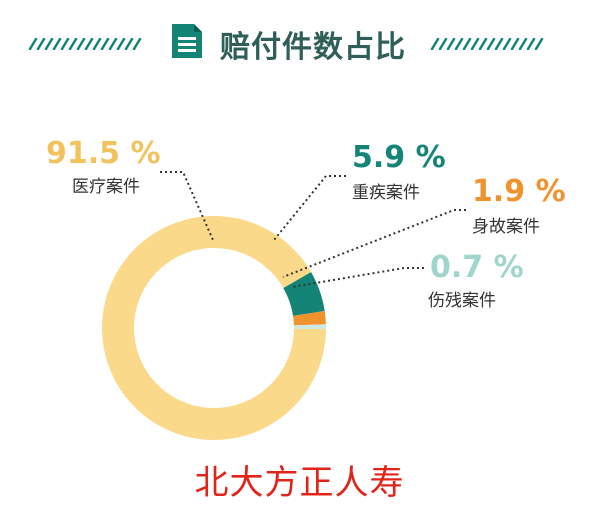 The height and width of the screenshot is (520, 599). Describe the element at coordinates (309, 208) in the screenshot. I see `leader-line-critical-illness` at that location.